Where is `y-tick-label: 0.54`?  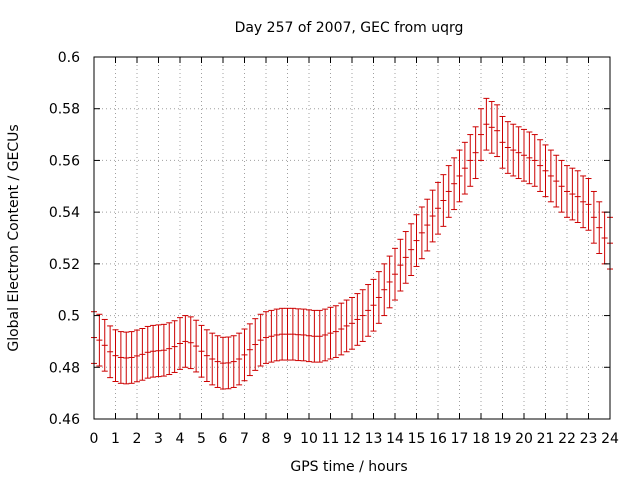 y-tick-label: 0.54 is located at coordinates (64, 213).